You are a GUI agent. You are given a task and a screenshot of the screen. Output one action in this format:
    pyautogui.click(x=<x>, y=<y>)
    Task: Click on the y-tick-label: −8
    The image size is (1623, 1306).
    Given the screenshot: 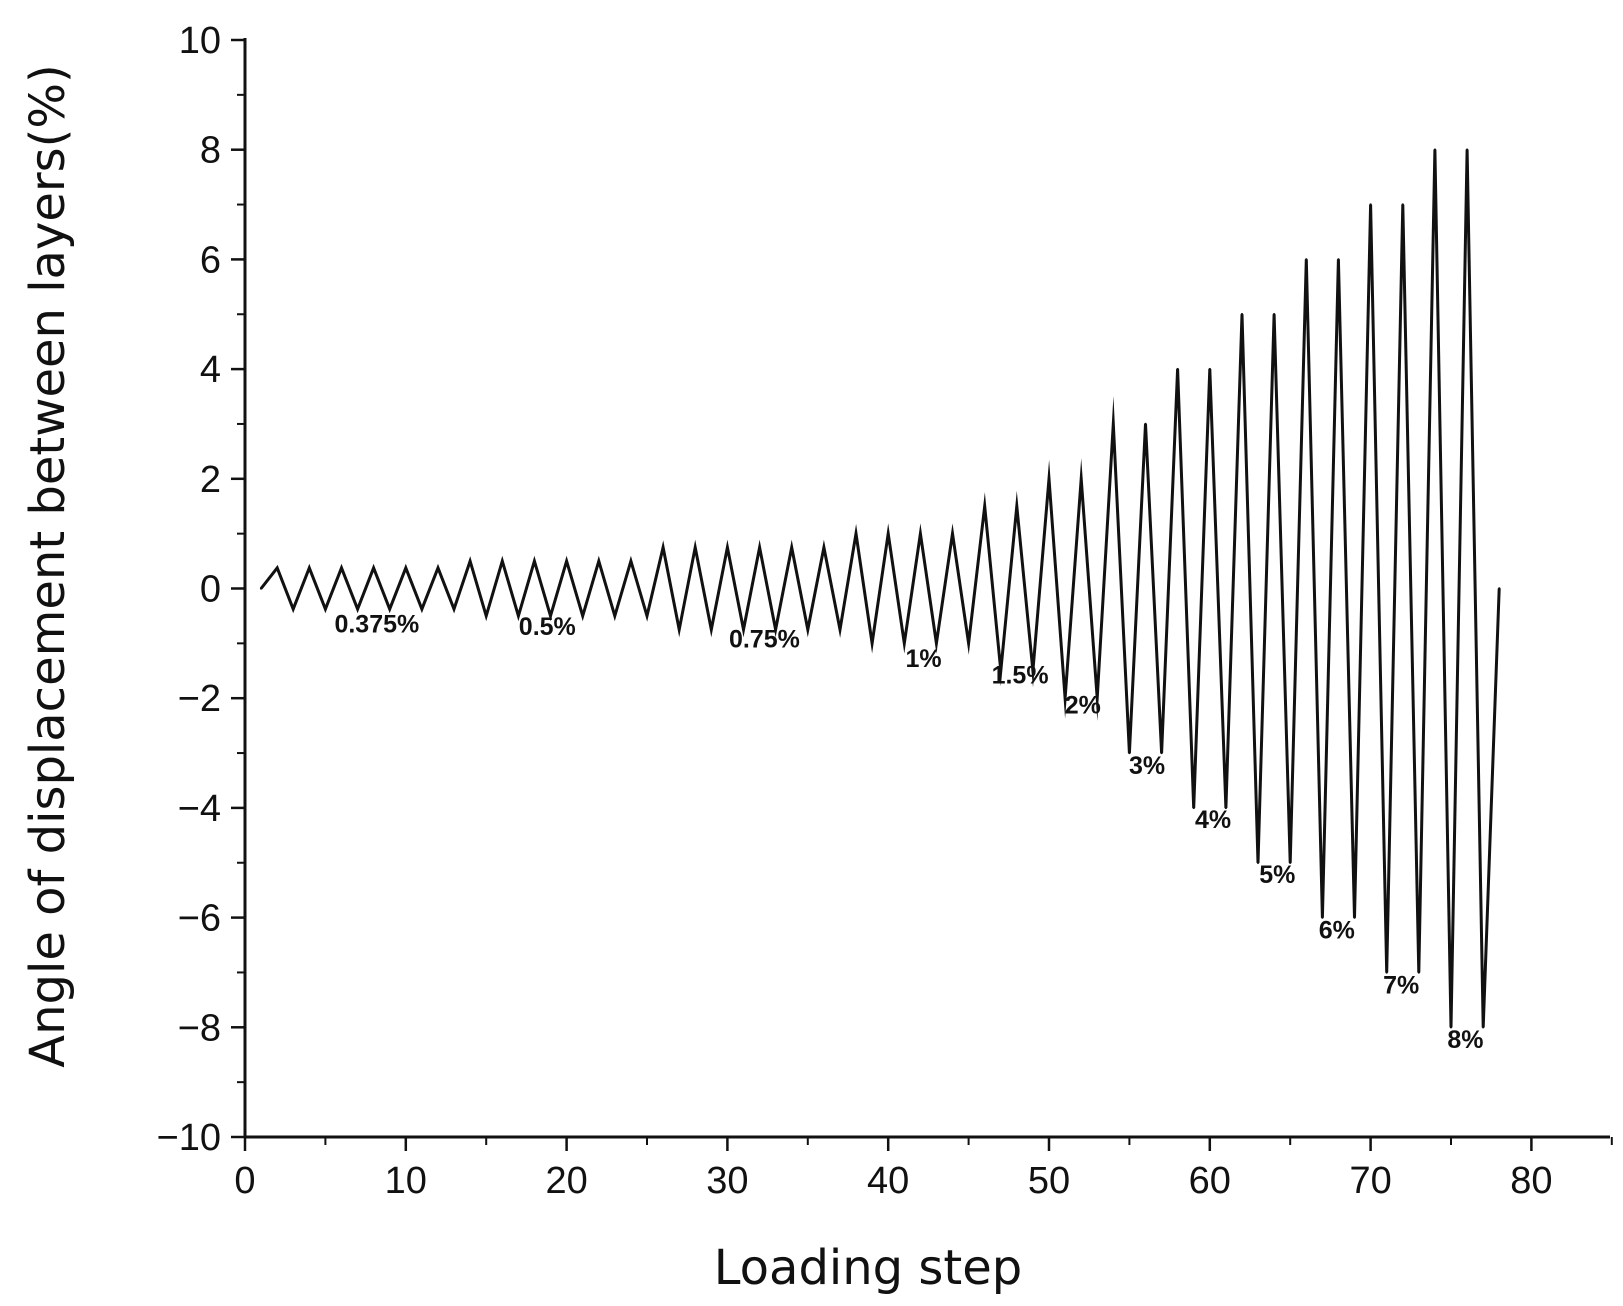 What is the action you would take?
    pyautogui.click(x=199, y=1028)
    